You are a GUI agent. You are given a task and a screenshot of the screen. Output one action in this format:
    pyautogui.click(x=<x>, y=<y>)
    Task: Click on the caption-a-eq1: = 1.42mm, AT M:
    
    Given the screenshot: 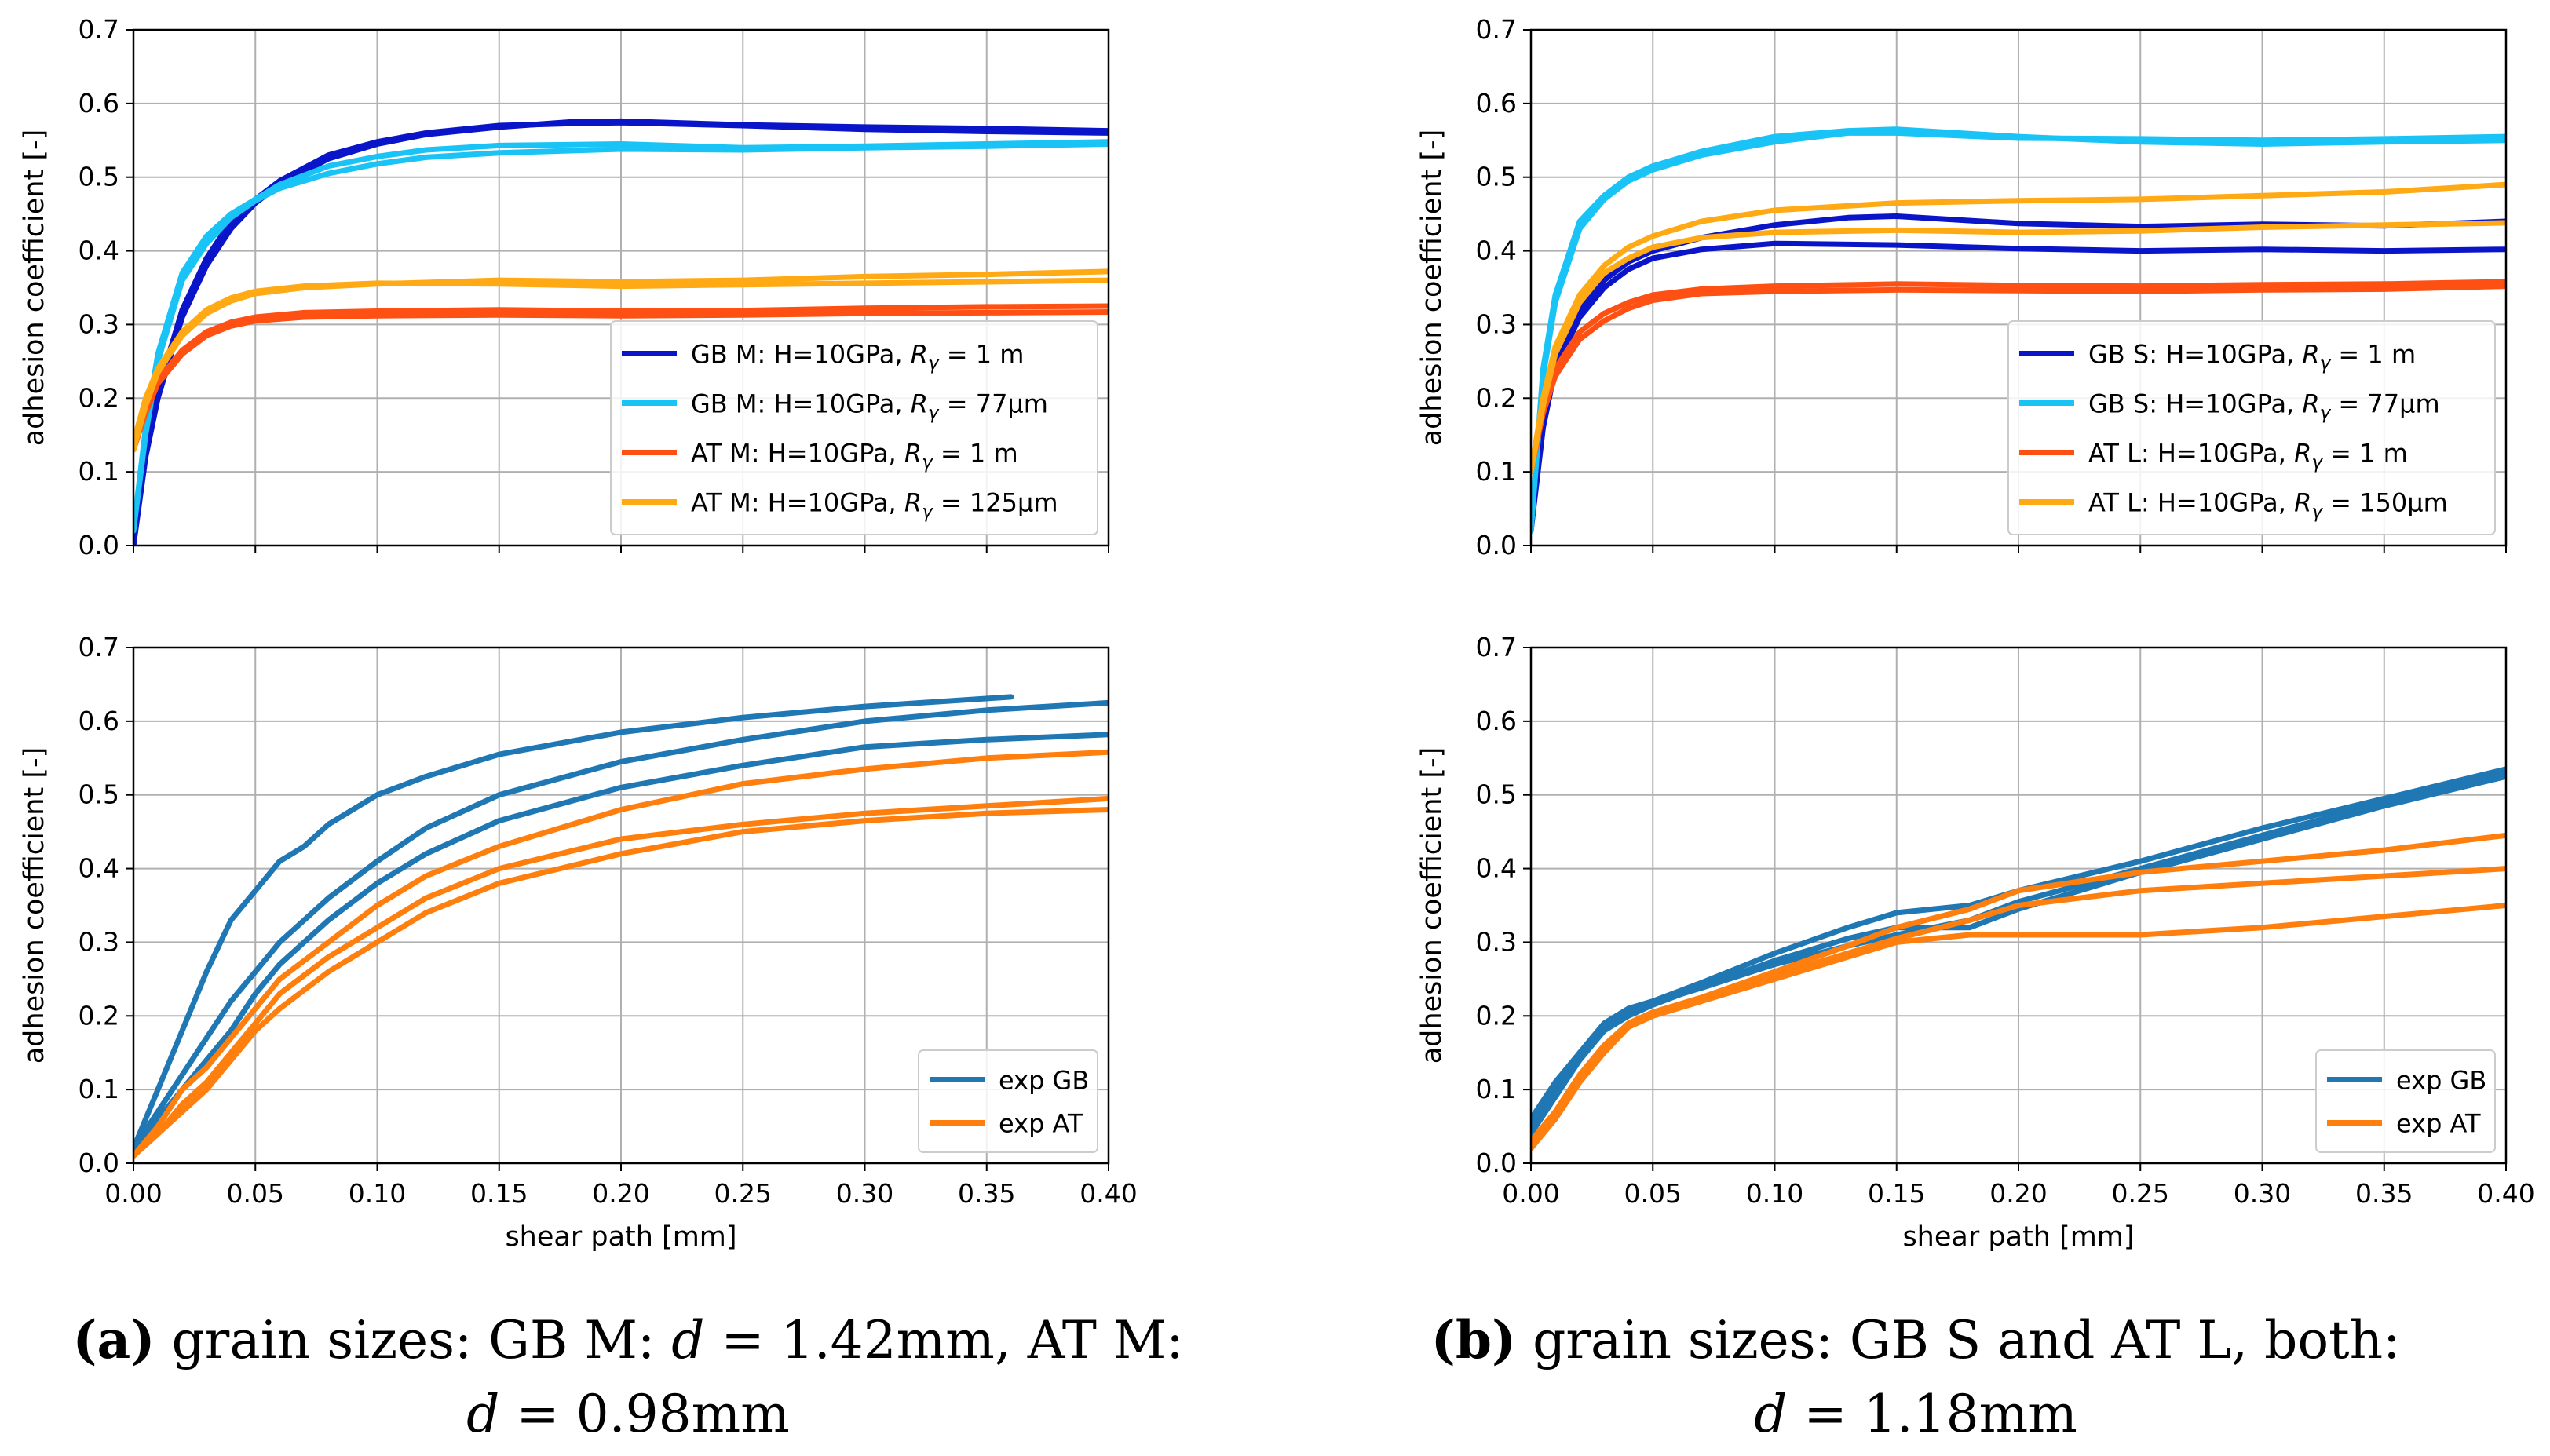 What is the action you would take?
    pyautogui.click(x=944, y=1340)
    